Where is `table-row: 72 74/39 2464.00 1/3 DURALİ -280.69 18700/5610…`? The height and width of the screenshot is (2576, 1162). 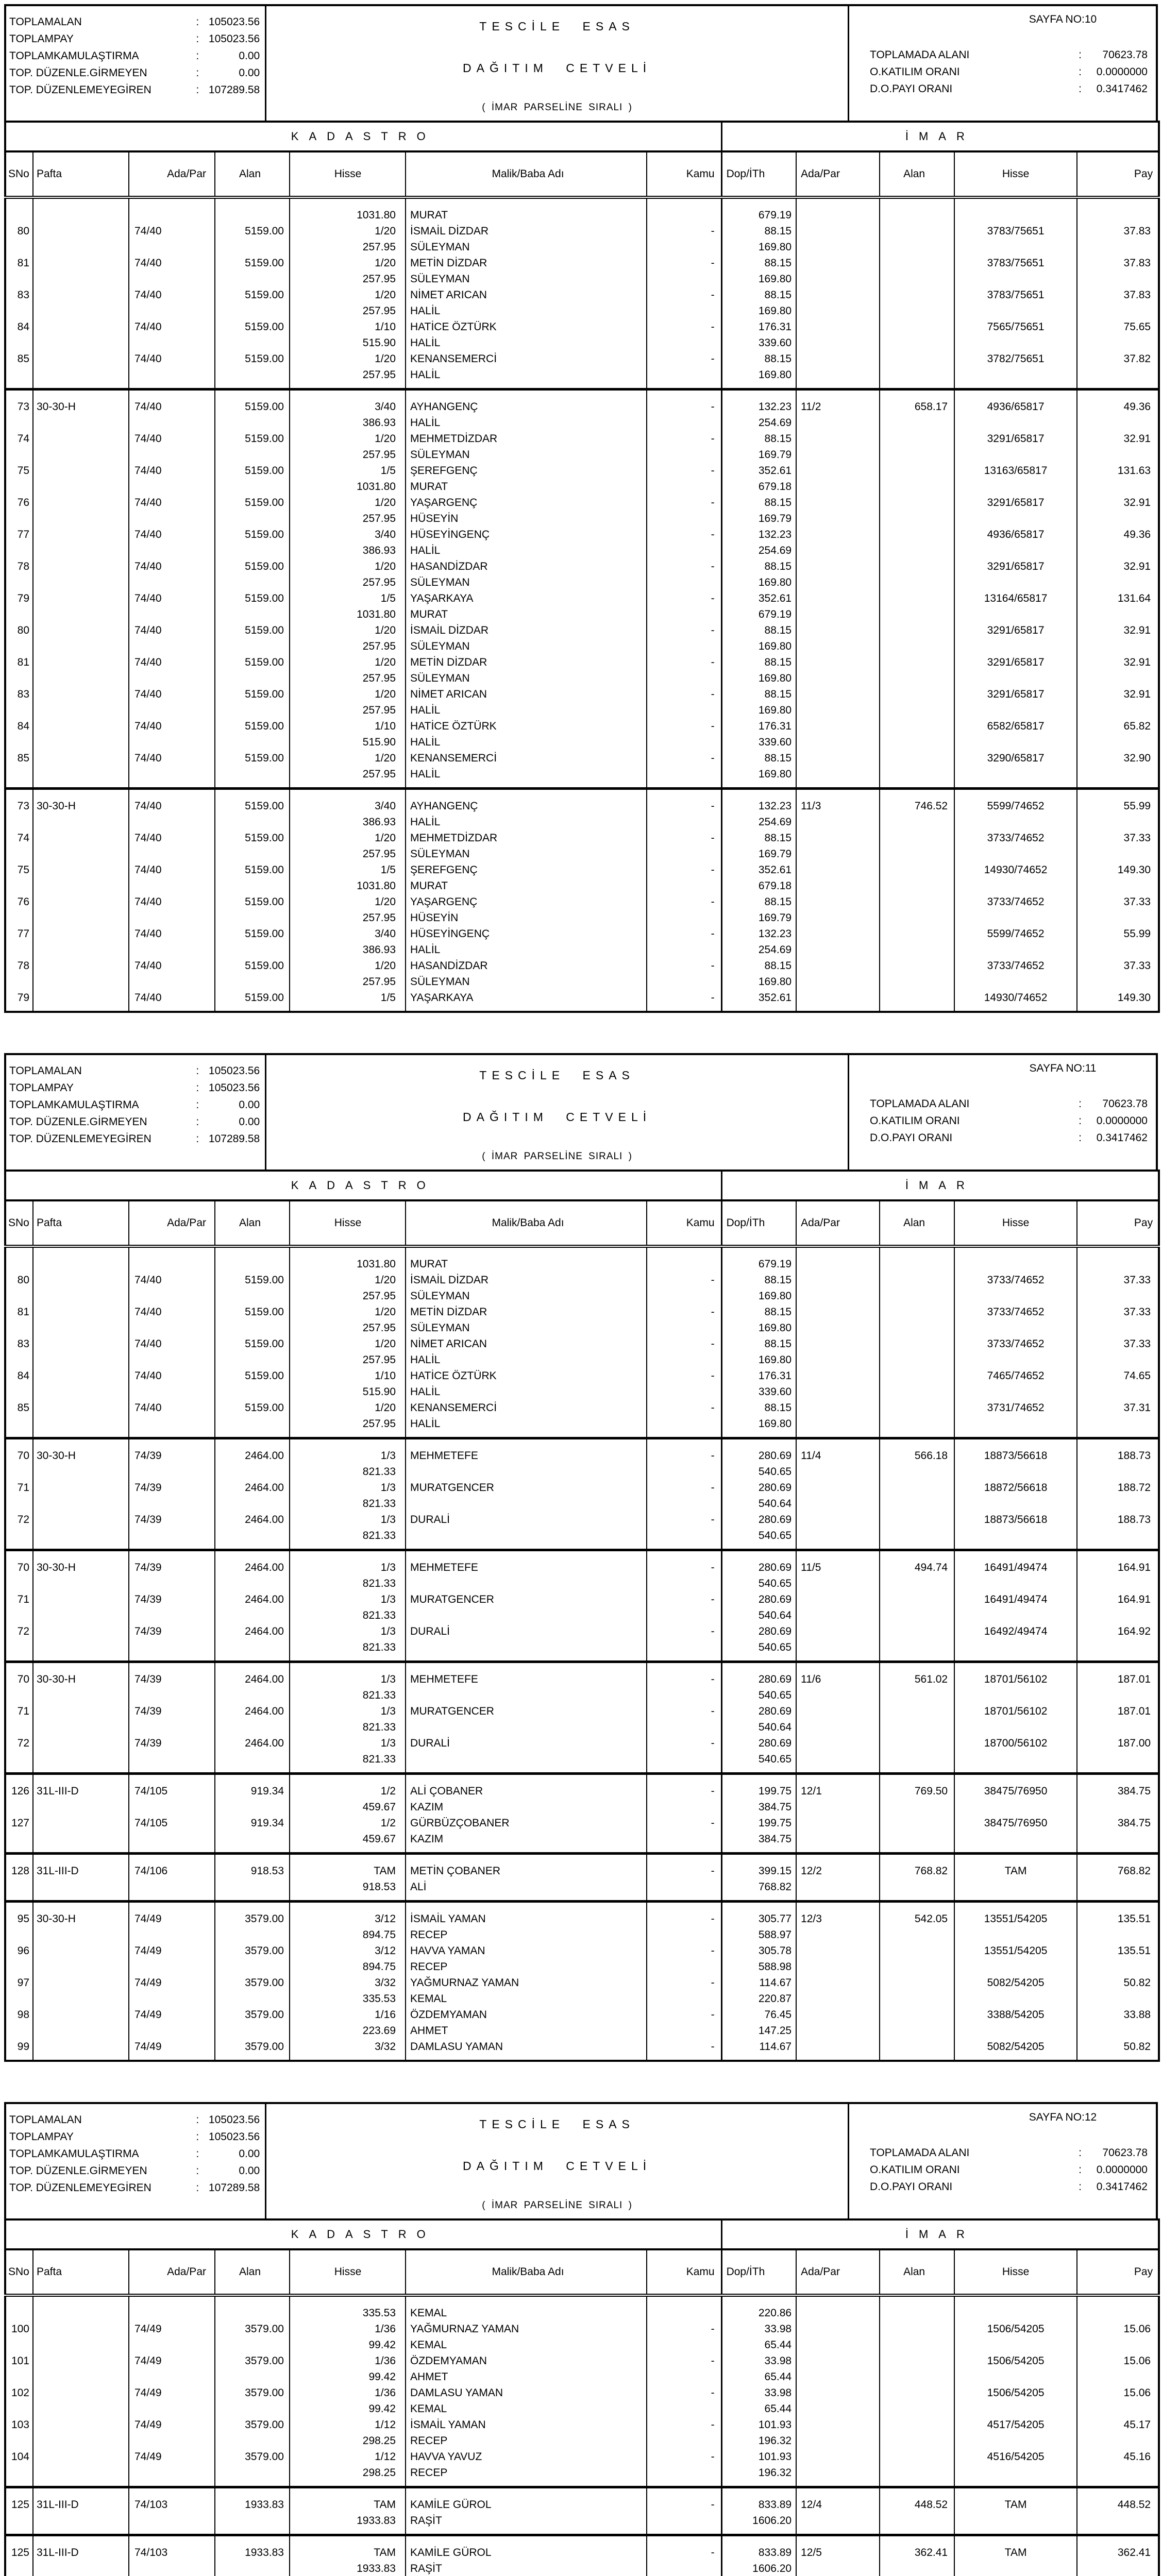 table-row: 72 74/39 2464.00 1/3 DURALİ -280.69 18700/5610… is located at coordinates (582, 1743).